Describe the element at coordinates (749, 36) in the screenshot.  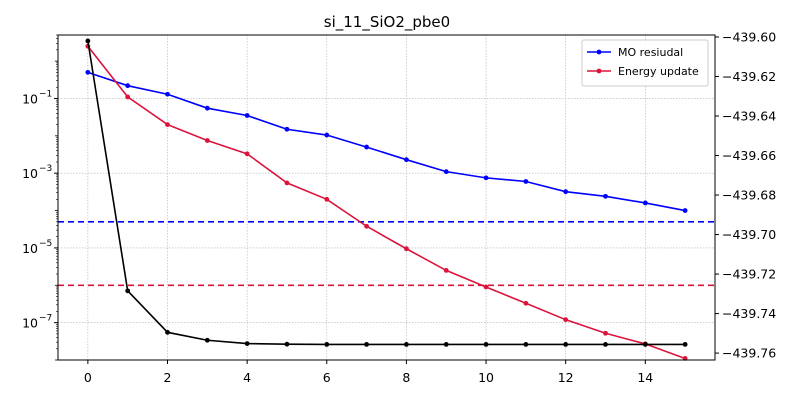
I see `y-right-tick-label: −439.60` at that location.